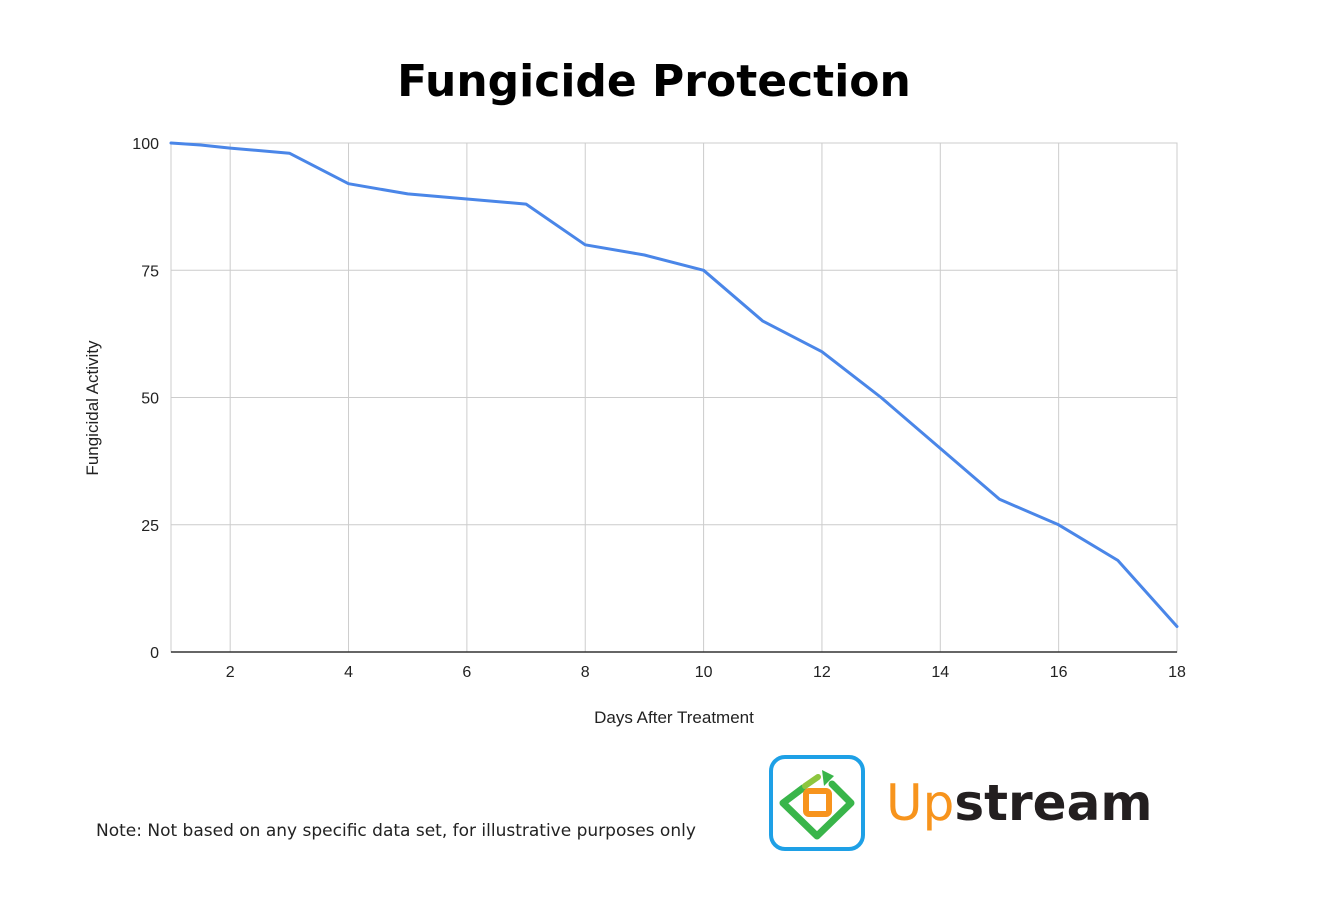 Image resolution: width=1332 pixels, height=918 pixels. Describe the element at coordinates (150, 399) in the screenshot. I see `y-tick-label: 50` at that location.